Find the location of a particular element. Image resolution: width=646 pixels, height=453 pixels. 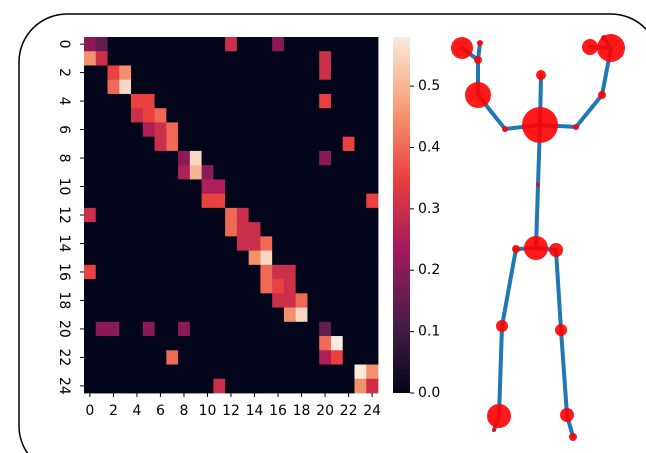

y-tick-label: 24 is located at coordinates (64, 386).